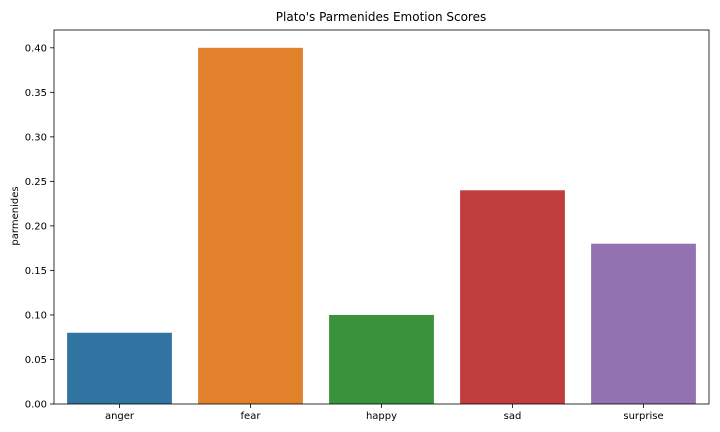 This screenshot has height=432, width=720. What do you see at coordinates (36, 182) in the screenshot?
I see `y-tick-label: 0.25` at bounding box center [36, 182].